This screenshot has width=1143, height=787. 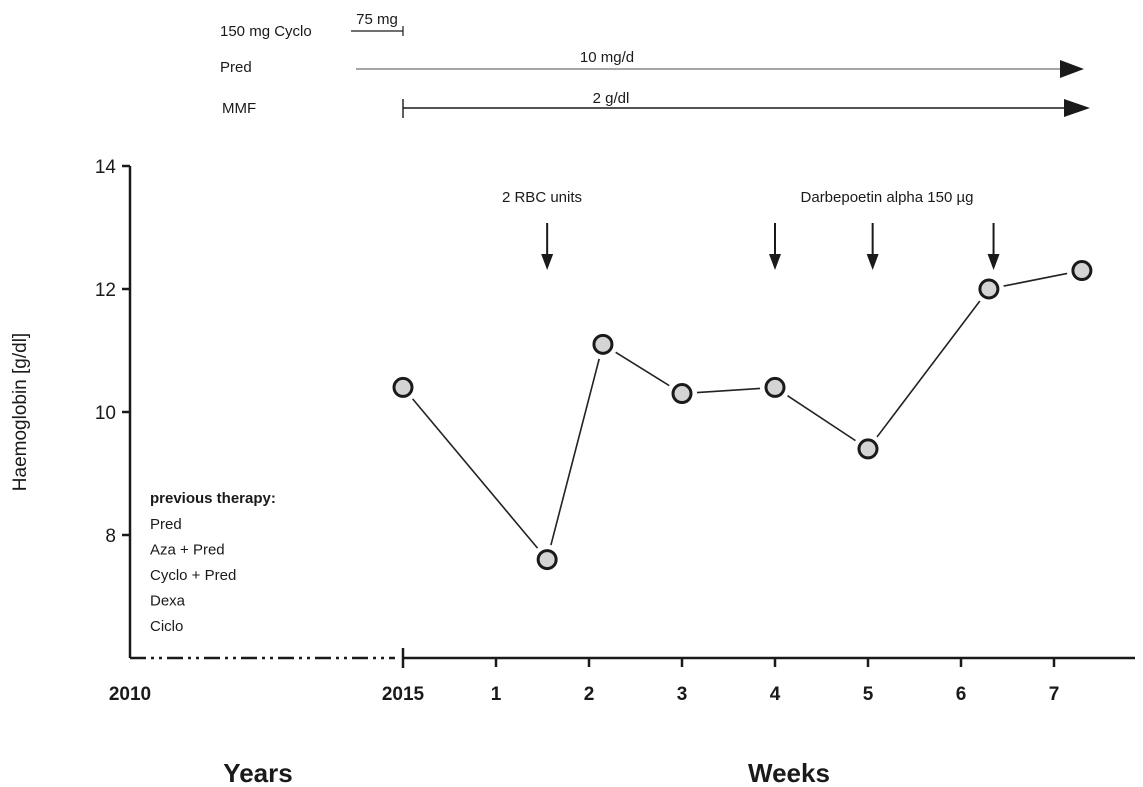 I want to click on previous-therapy-item: Dexa, so click(x=168, y=601).